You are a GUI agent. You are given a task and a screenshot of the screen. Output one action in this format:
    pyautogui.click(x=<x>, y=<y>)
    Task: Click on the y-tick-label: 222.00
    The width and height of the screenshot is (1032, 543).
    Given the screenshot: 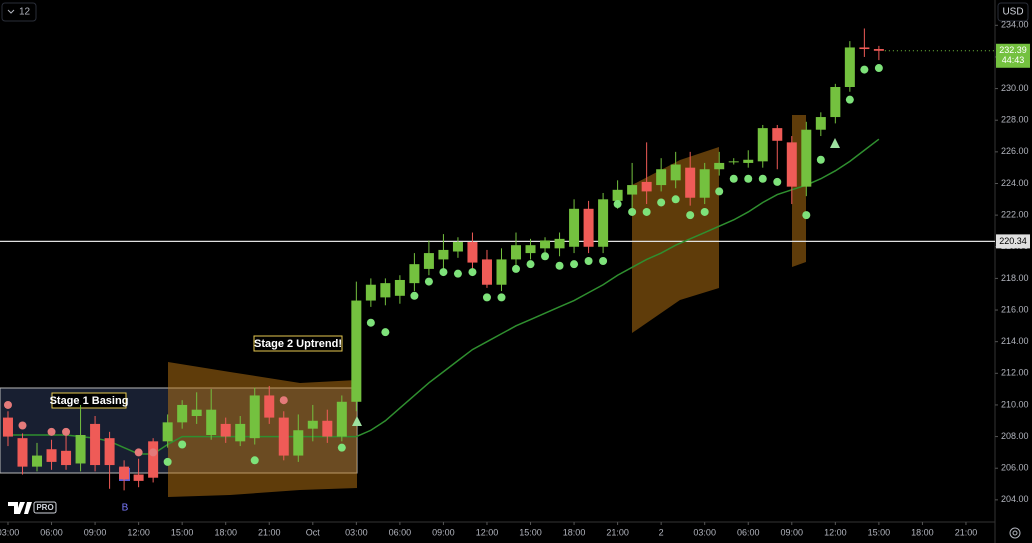 What is the action you would take?
    pyautogui.click(x=1015, y=215)
    